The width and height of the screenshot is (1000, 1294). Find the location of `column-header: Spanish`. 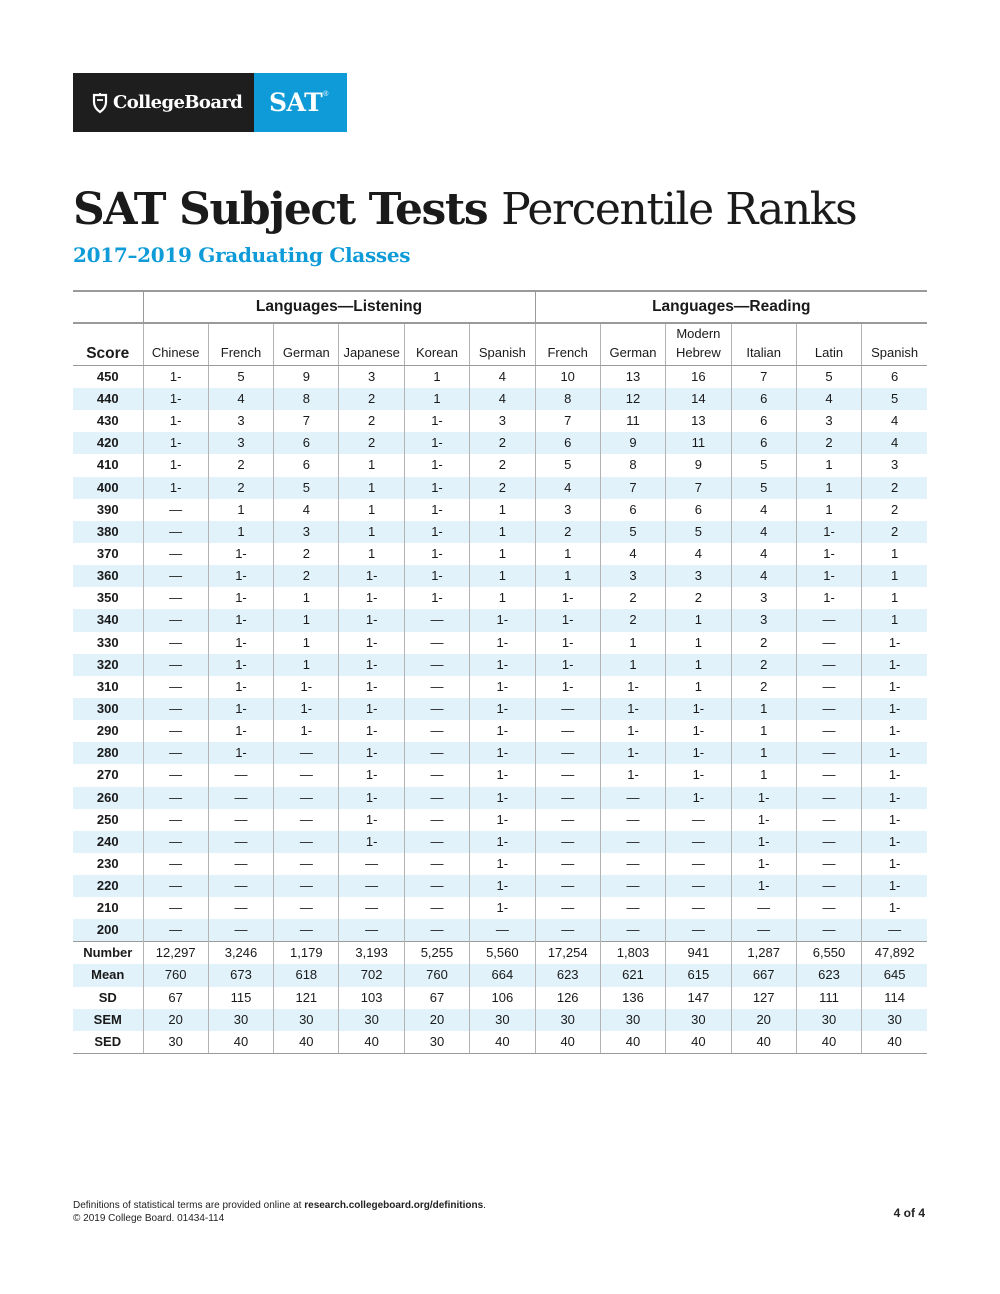

column-header: Spanish is located at coordinates (894, 344).